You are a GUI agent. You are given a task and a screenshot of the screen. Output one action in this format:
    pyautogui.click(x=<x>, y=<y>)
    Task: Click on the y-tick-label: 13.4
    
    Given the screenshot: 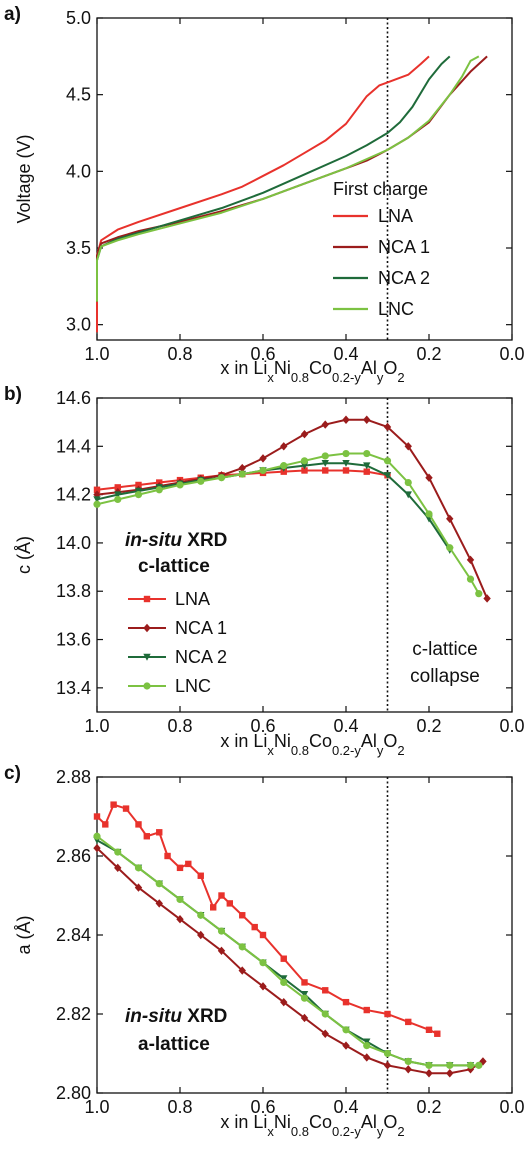 What is the action you would take?
    pyautogui.click(x=73, y=688)
    